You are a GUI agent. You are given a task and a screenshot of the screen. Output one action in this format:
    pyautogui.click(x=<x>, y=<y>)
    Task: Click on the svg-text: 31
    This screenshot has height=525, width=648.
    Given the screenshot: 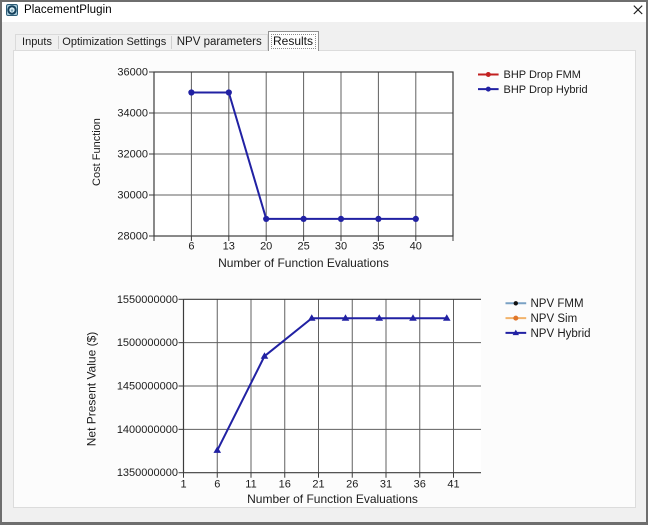 What is the action you would take?
    pyautogui.click(x=386, y=485)
    